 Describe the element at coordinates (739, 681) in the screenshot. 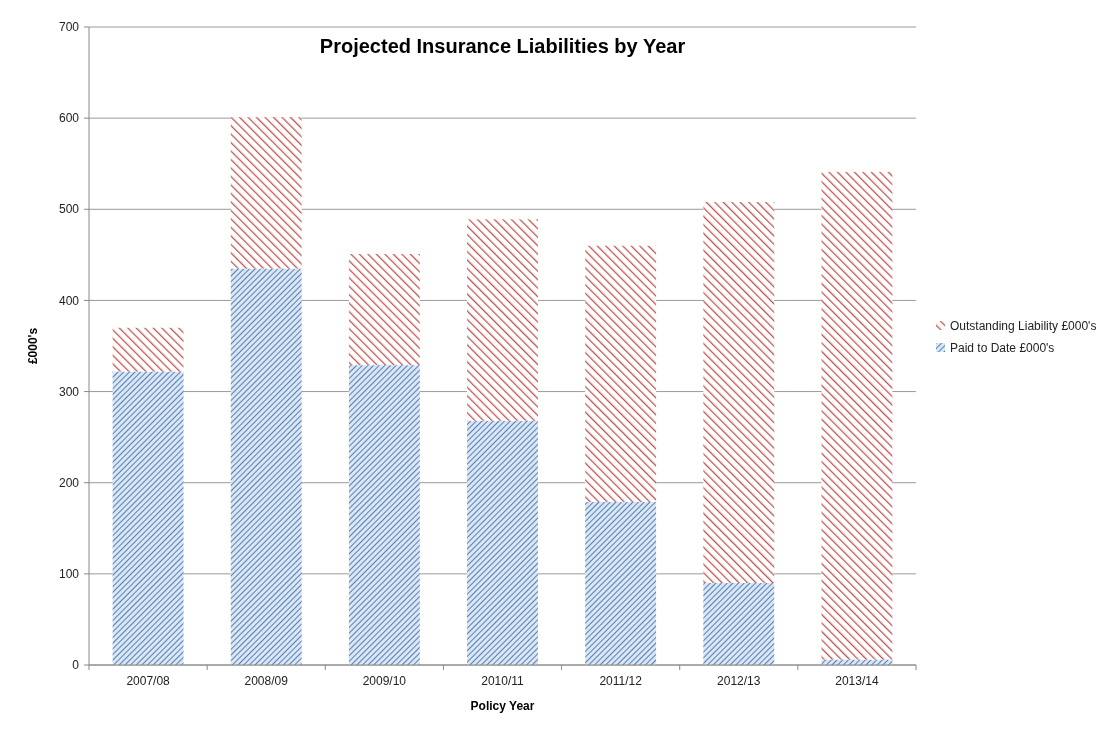

I see `x-tick-label: 2012/13` at that location.